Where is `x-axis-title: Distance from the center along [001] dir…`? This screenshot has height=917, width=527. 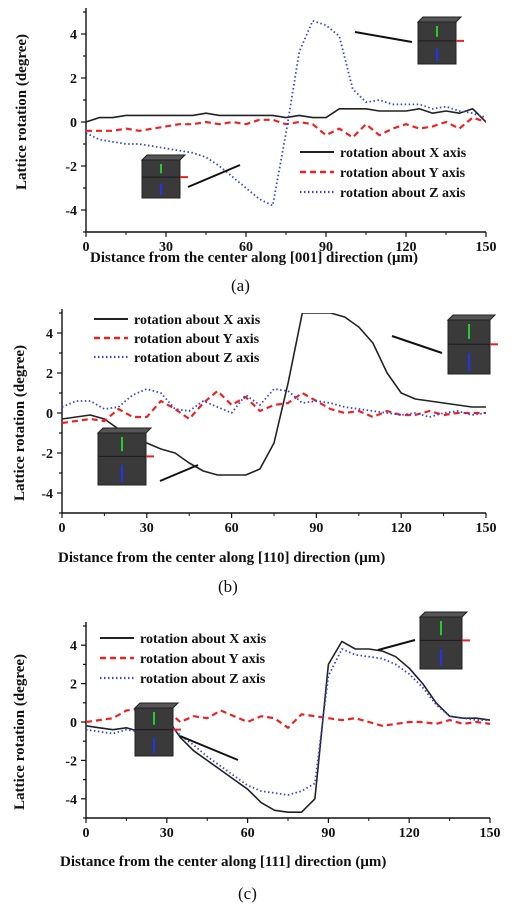
x-axis-title: Distance from the center along [001] dir… is located at coordinates (254, 258).